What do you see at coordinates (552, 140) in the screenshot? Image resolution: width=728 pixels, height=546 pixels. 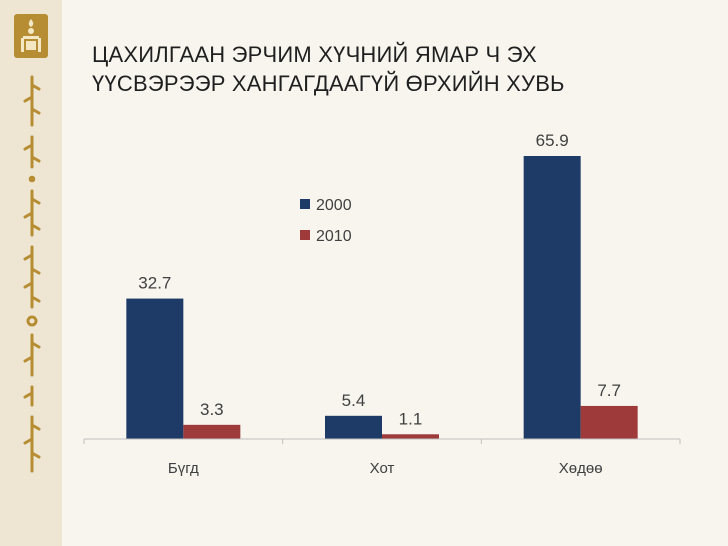 I see `data-label-2000-2: 65.9` at bounding box center [552, 140].